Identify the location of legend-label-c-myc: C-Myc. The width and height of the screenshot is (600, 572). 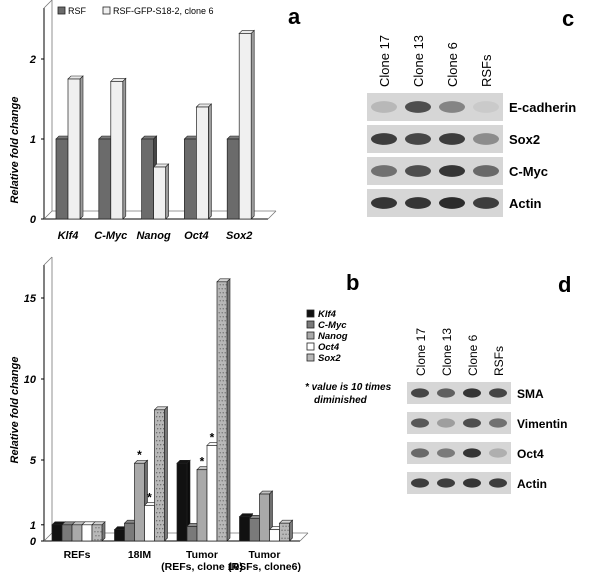
(332, 325).